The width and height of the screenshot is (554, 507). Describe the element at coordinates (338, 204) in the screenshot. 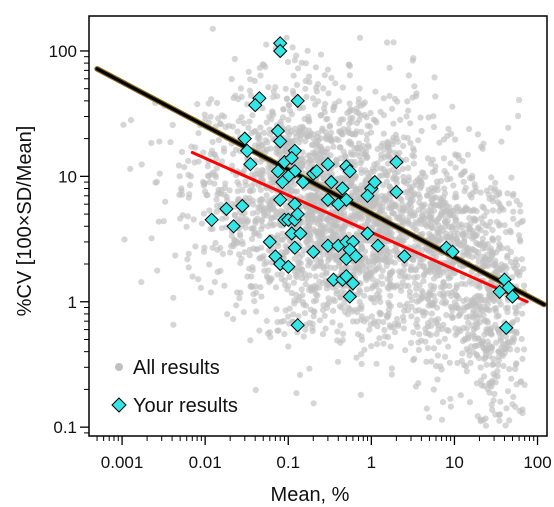

I see `your-result-point` at that location.